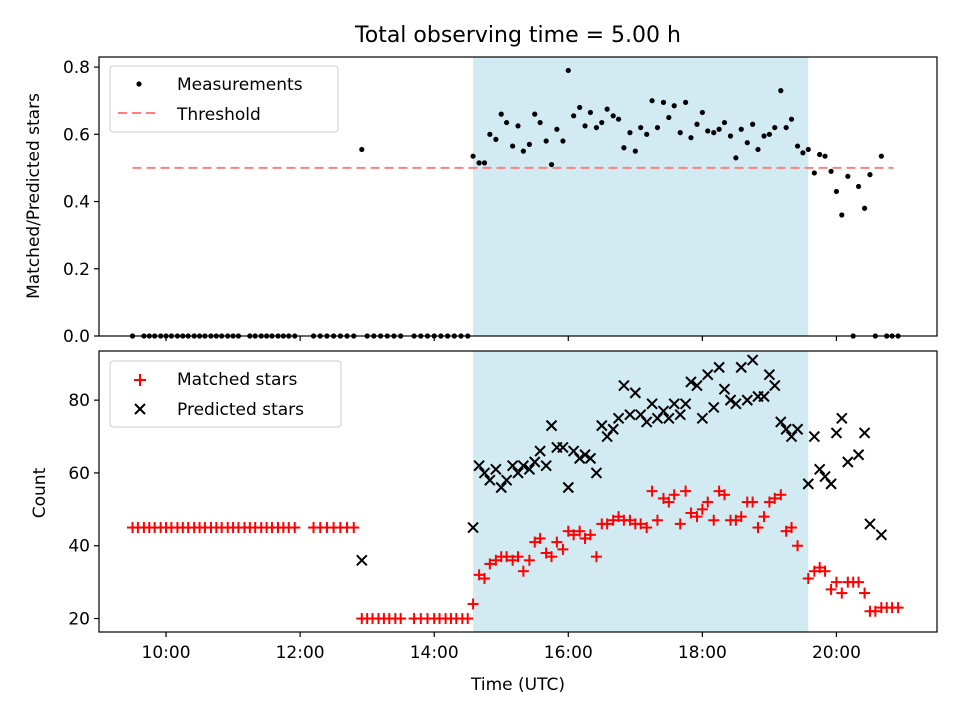  Describe the element at coordinates (568, 653) in the screenshot. I see `x-tick-label: 16:00` at that location.